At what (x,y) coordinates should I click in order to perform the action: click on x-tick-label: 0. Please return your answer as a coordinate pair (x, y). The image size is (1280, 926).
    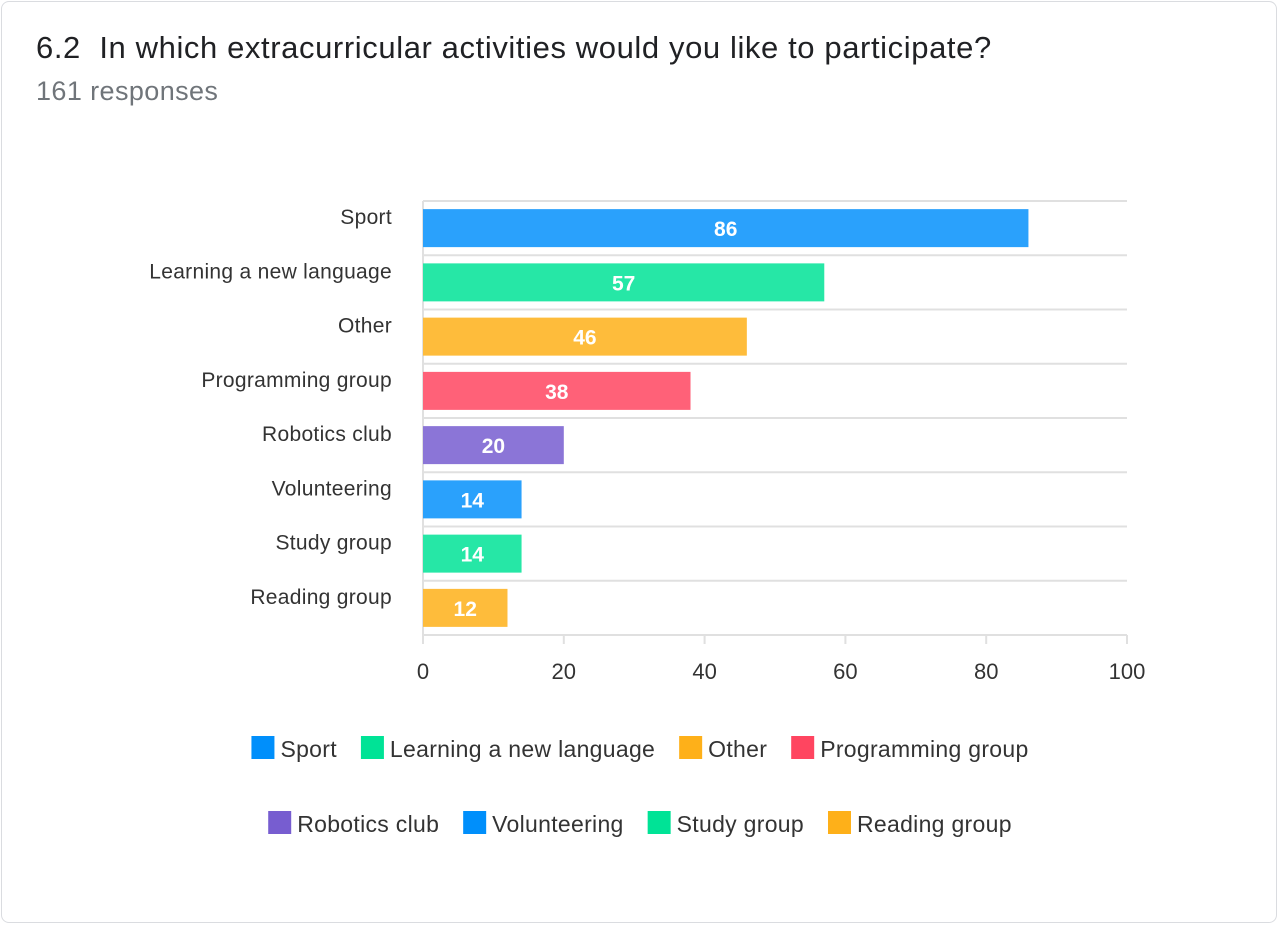
    Looking at the image, I should click on (423, 671).